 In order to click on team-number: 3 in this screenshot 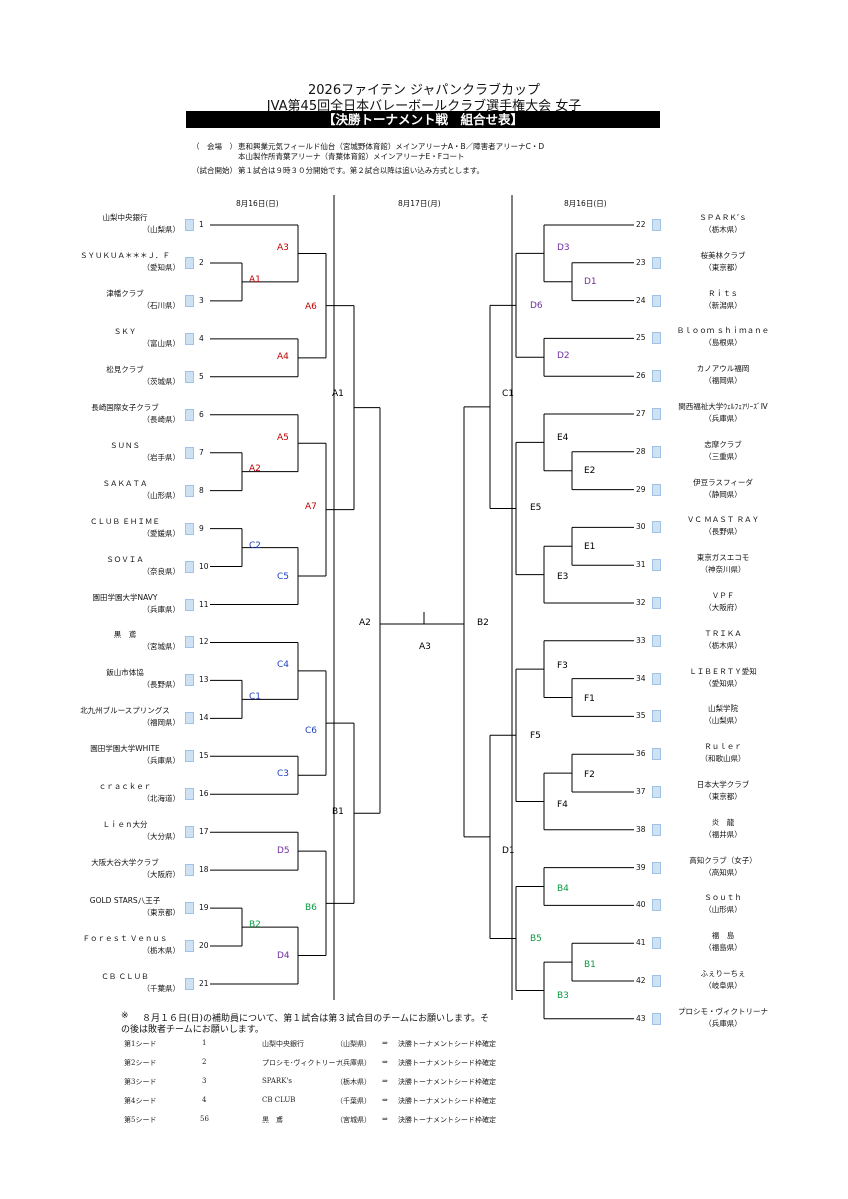, I will do `click(201, 300)`.